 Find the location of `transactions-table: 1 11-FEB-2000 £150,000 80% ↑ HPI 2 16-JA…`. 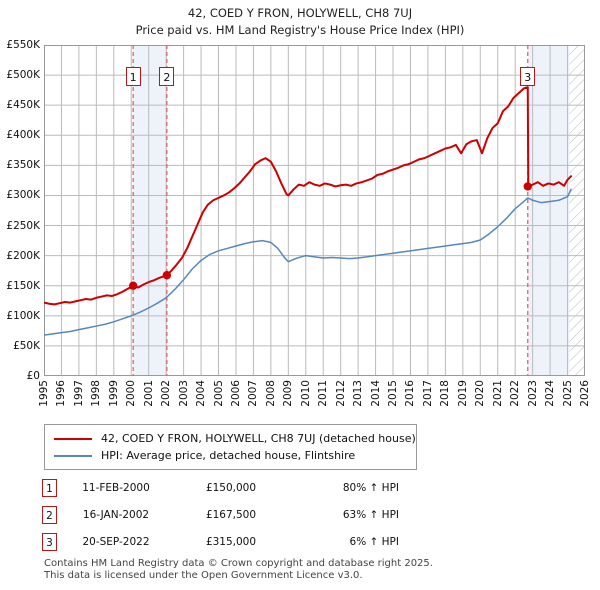

transactions-table: 1 11-FEB-2000 £150,000 80% ↑ HPI 2 16-JA… is located at coordinates (252, 514).